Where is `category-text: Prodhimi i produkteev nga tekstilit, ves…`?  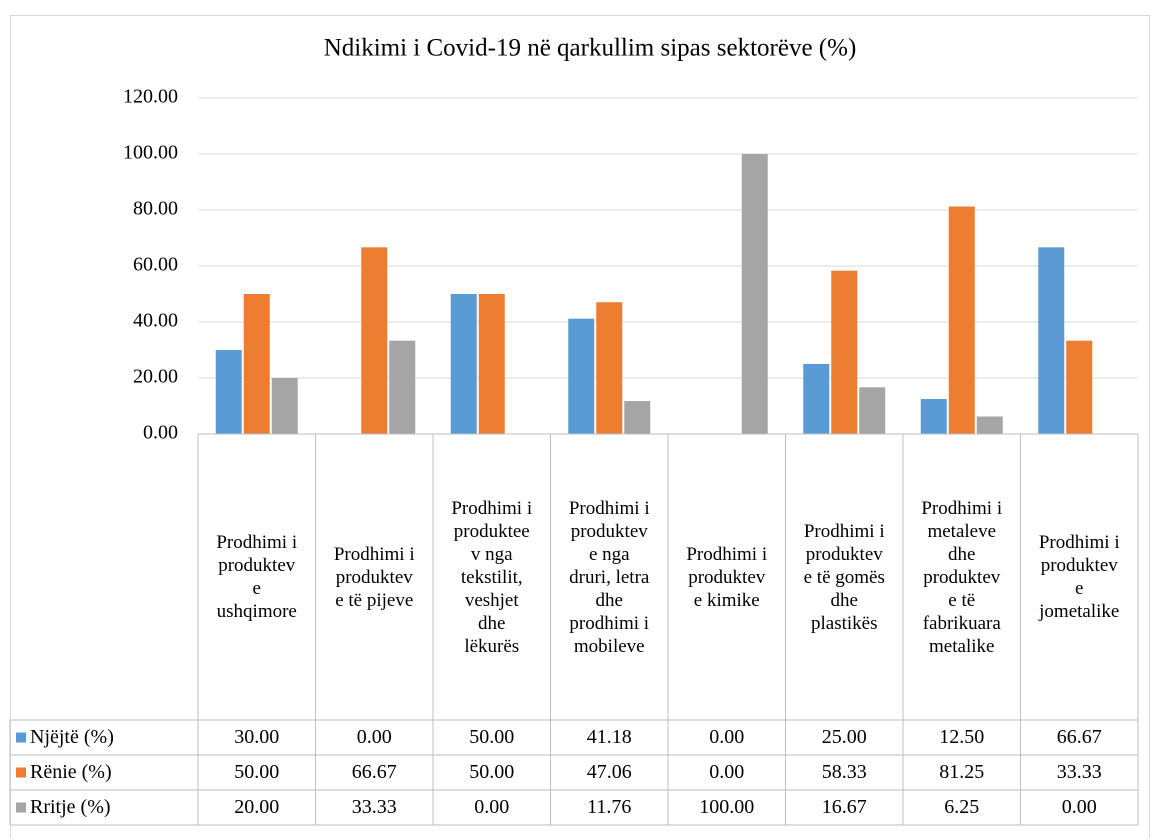
category-text: Prodhimi i produkteev nga tekstilit, ves… is located at coordinates (492, 577).